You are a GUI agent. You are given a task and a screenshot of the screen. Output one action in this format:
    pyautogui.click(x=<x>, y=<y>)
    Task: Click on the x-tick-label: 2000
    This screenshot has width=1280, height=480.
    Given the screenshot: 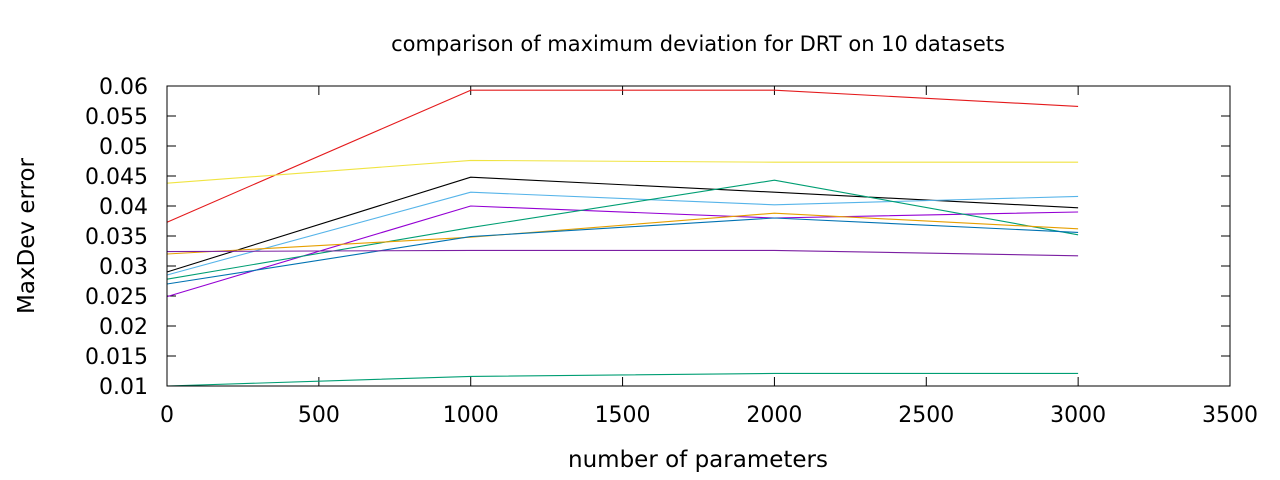 What is the action you would take?
    pyautogui.click(x=774, y=415)
    